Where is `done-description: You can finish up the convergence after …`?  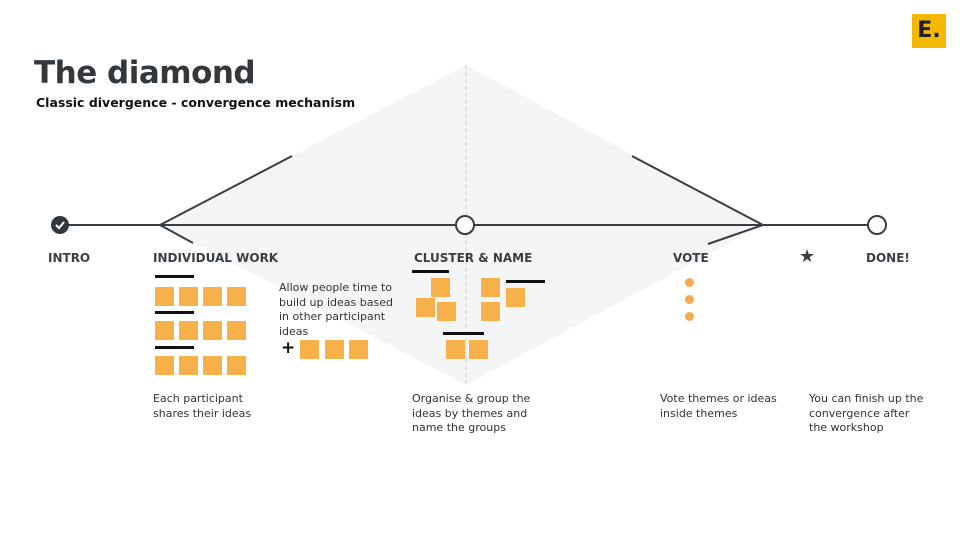 done-description: You can finish up the convergence after … is located at coordinates (866, 413).